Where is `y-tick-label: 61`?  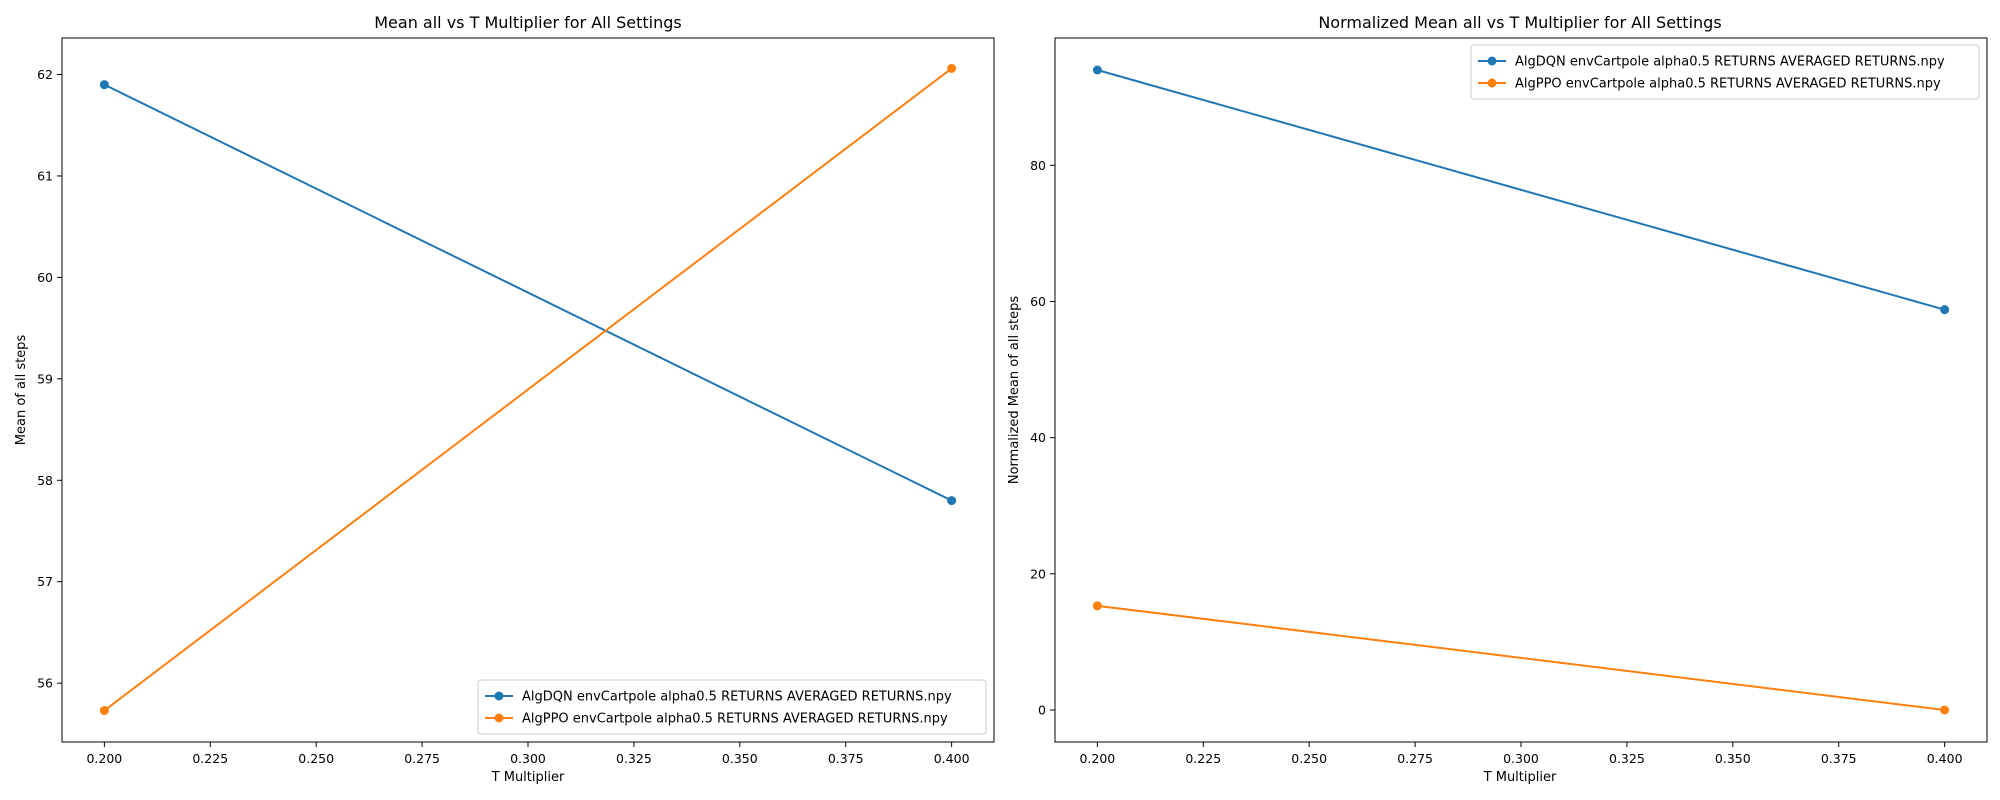
y-tick-label: 61 is located at coordinates (45, 175).